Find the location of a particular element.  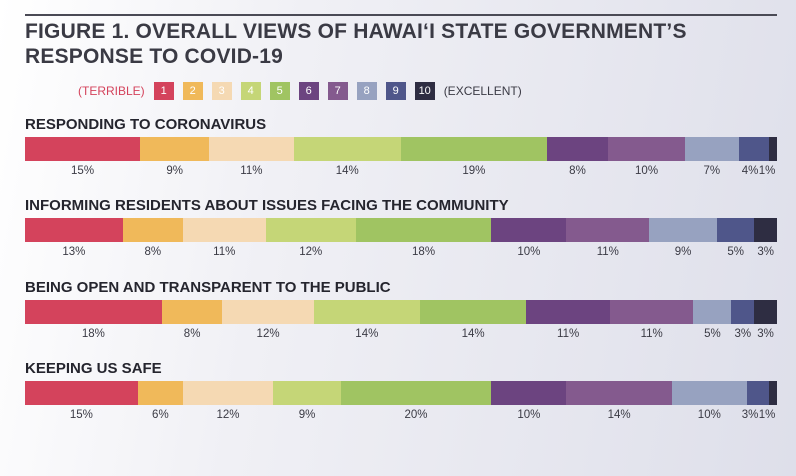

legend: (TERRIBLE) 1 2 3 4 5 6 7 8 9 10 (EXCELLENT) is located at coordinates (300, 91).